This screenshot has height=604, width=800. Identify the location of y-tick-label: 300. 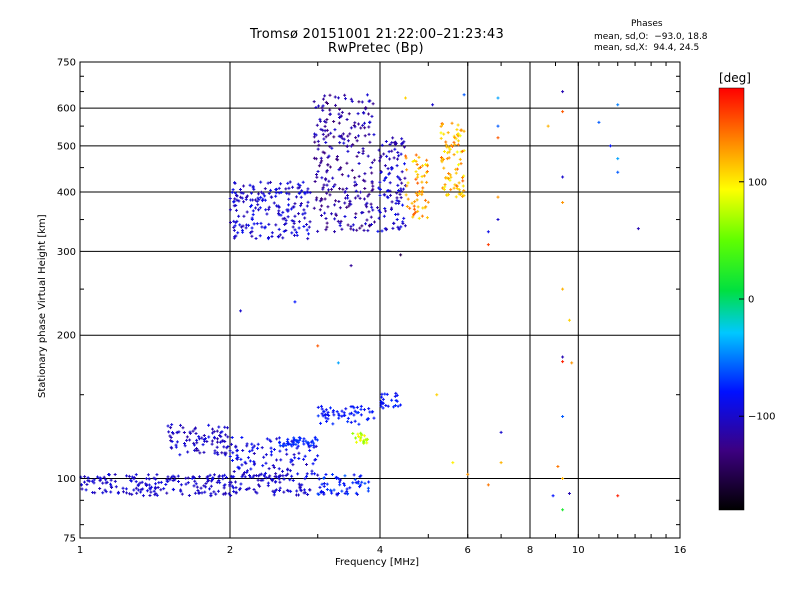
(66, 252).